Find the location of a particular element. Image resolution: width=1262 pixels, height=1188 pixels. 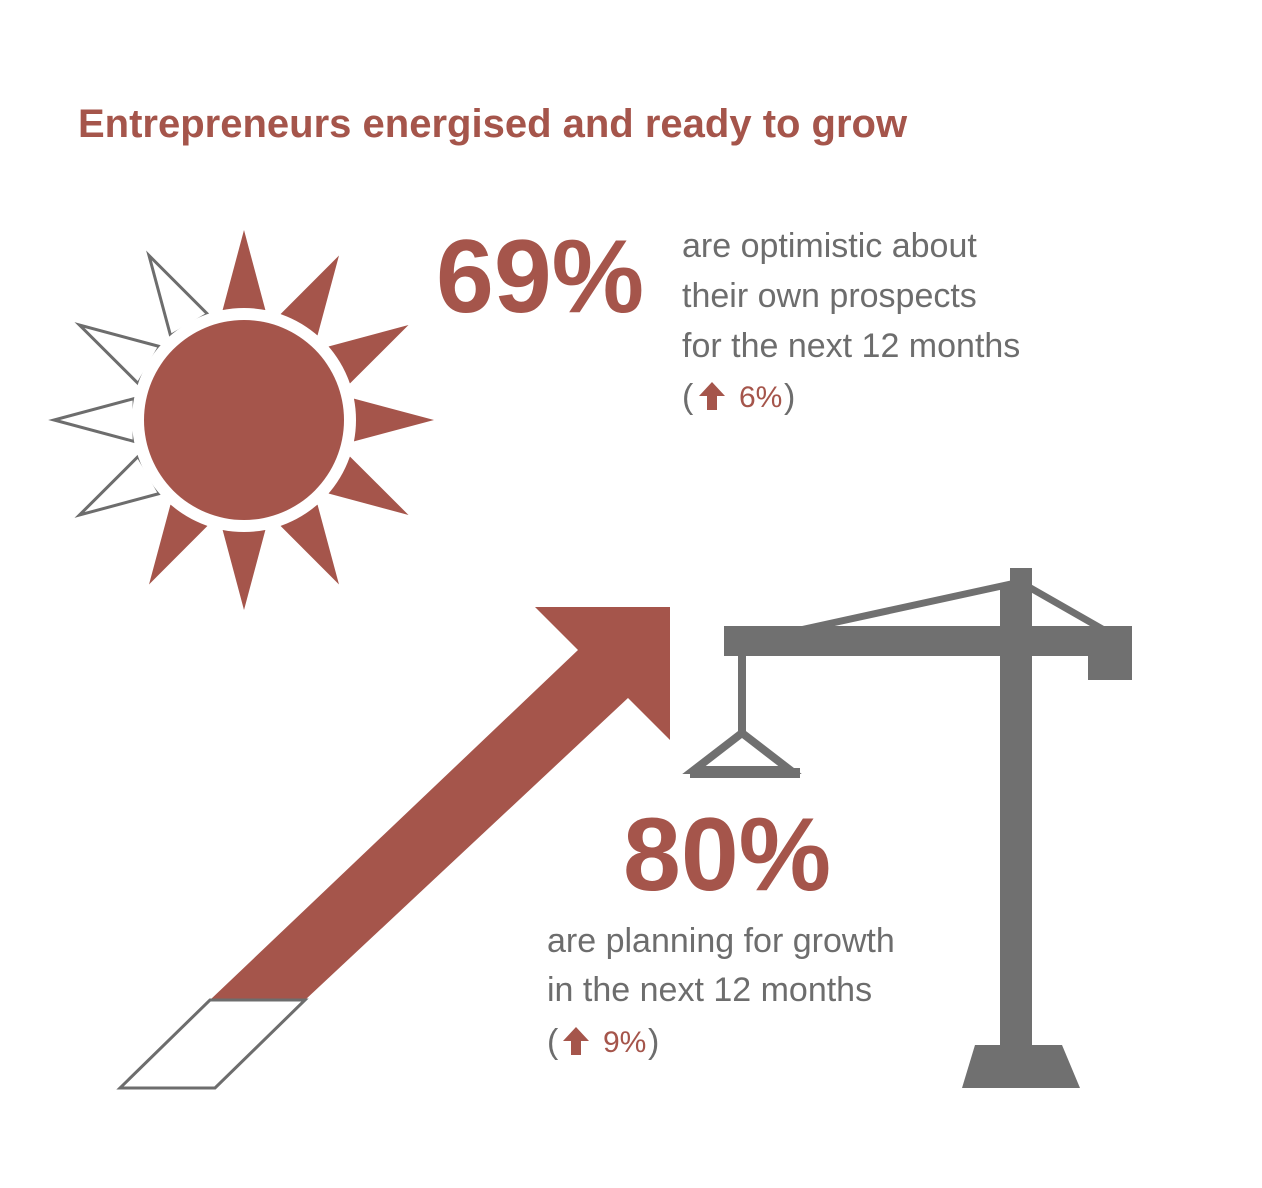

arrow-outline is located at coordinates (212, 1044).